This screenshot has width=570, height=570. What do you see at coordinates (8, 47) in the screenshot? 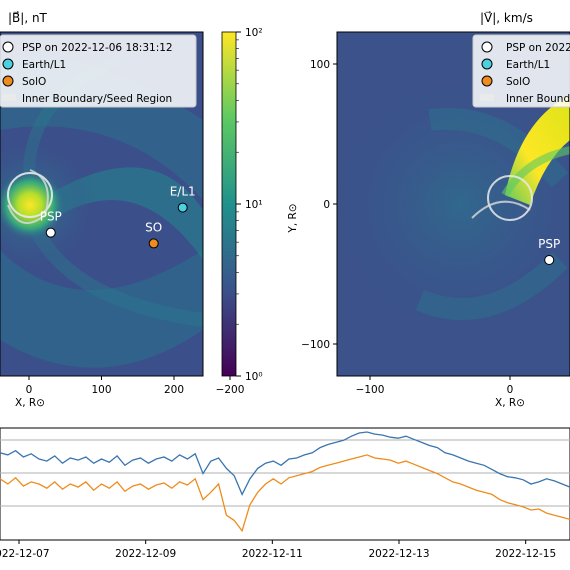
I see `legend-psp-marker` at bounding box center [8, 47].